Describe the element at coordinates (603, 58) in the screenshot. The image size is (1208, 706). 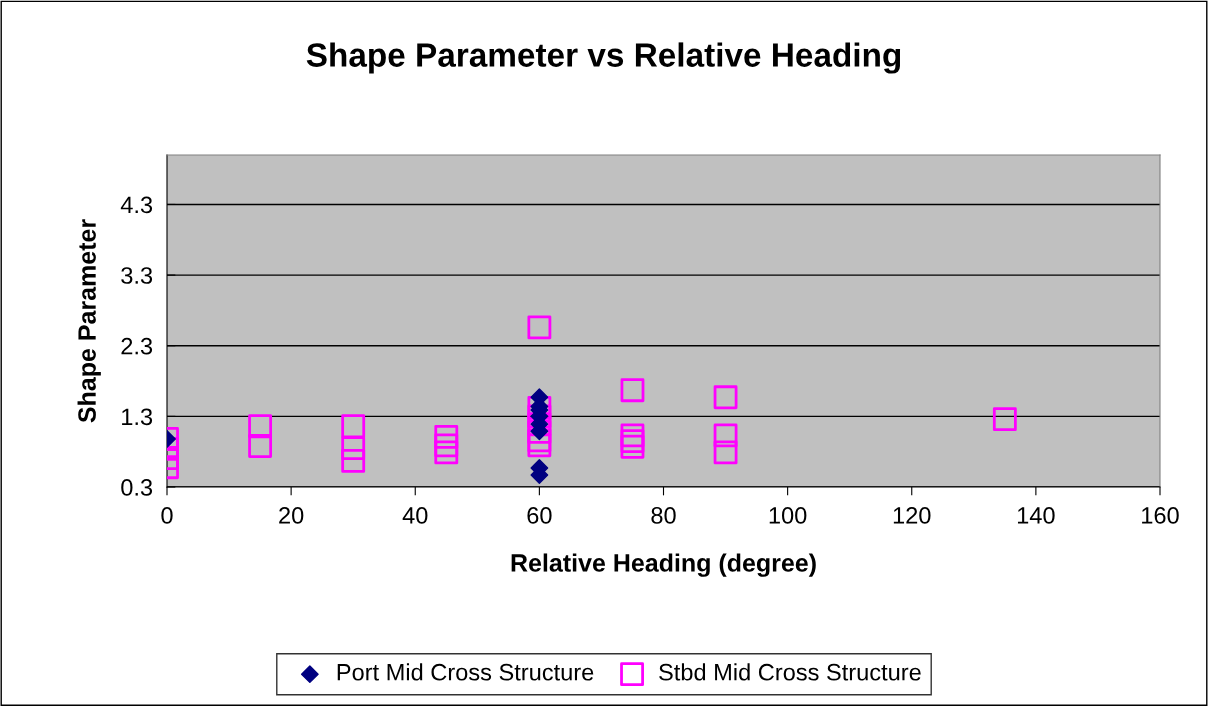
I see `chart-title: Shape Parameter vs Relative Heading` at that location.